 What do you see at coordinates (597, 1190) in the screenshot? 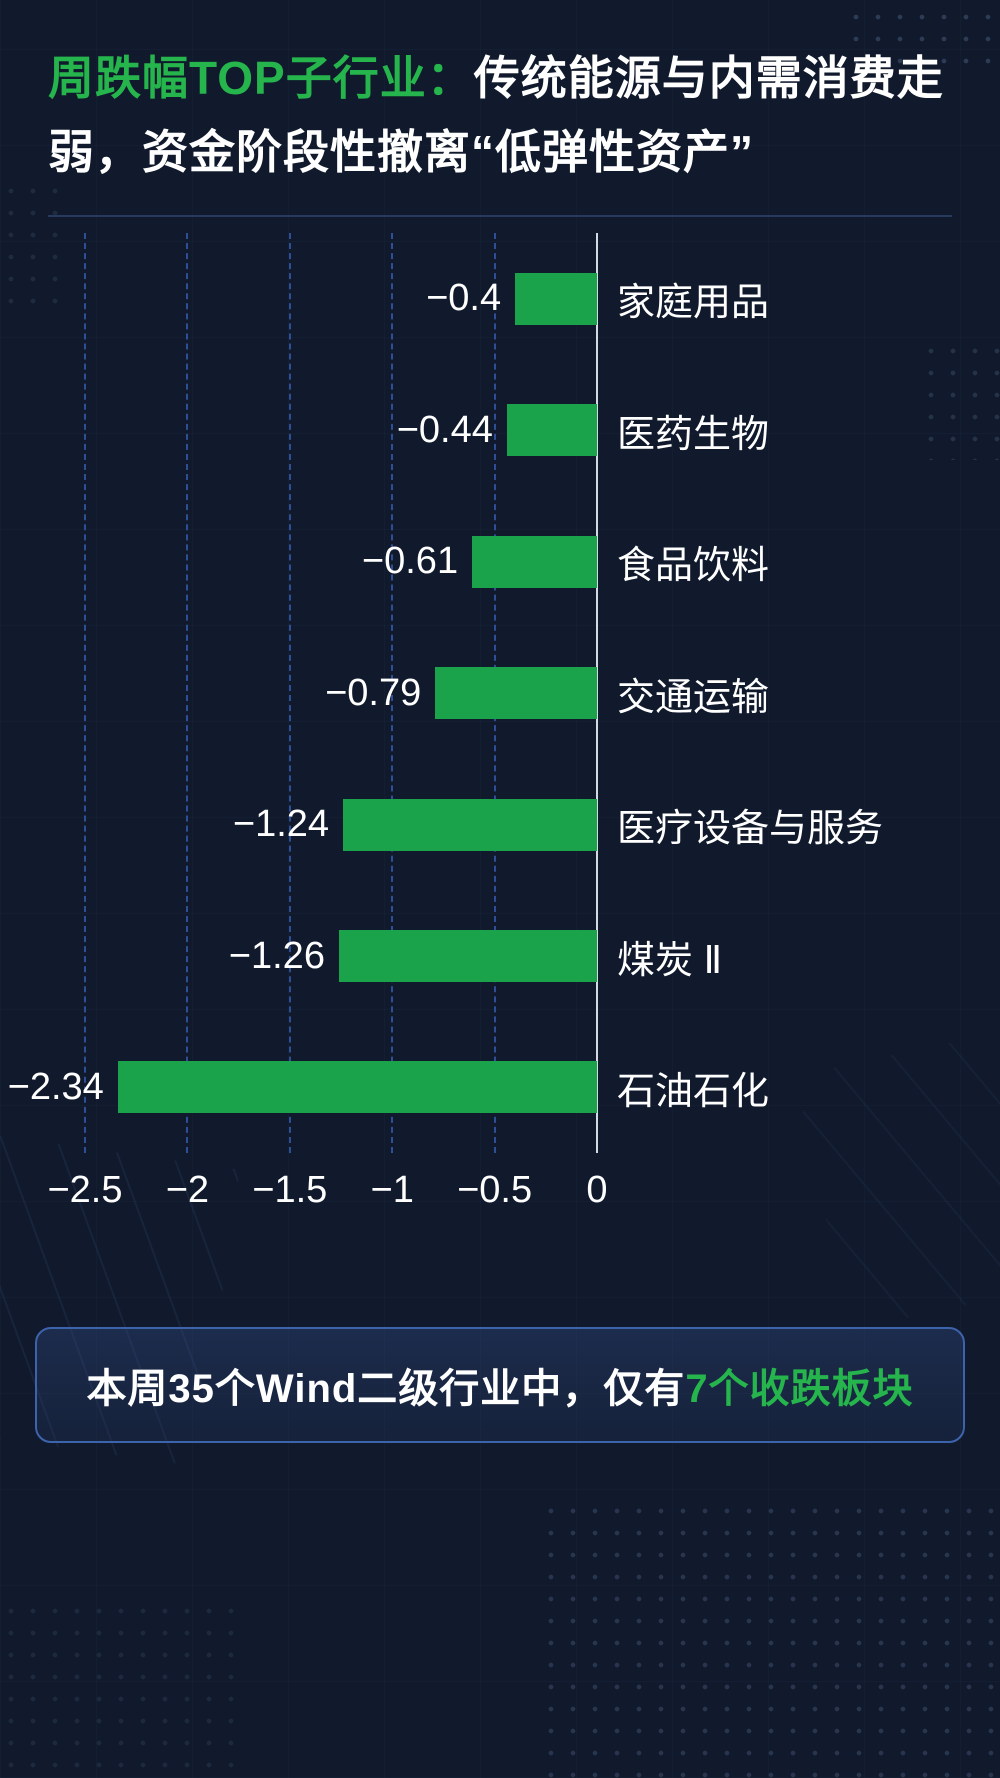
I see `x-tick-label: 0` at bounding box center [597, 1190].